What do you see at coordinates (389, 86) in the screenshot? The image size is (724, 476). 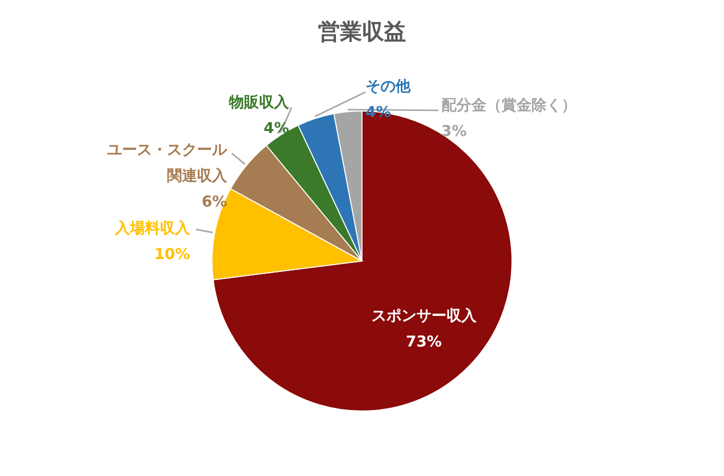 I see `slice-label: その他` at bounding box center [389, 86].